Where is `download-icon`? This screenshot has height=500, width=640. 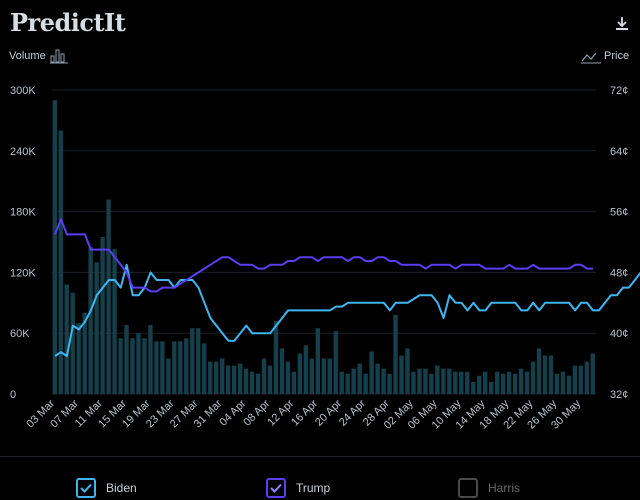 download-icon is located at coordinates (622, 24).